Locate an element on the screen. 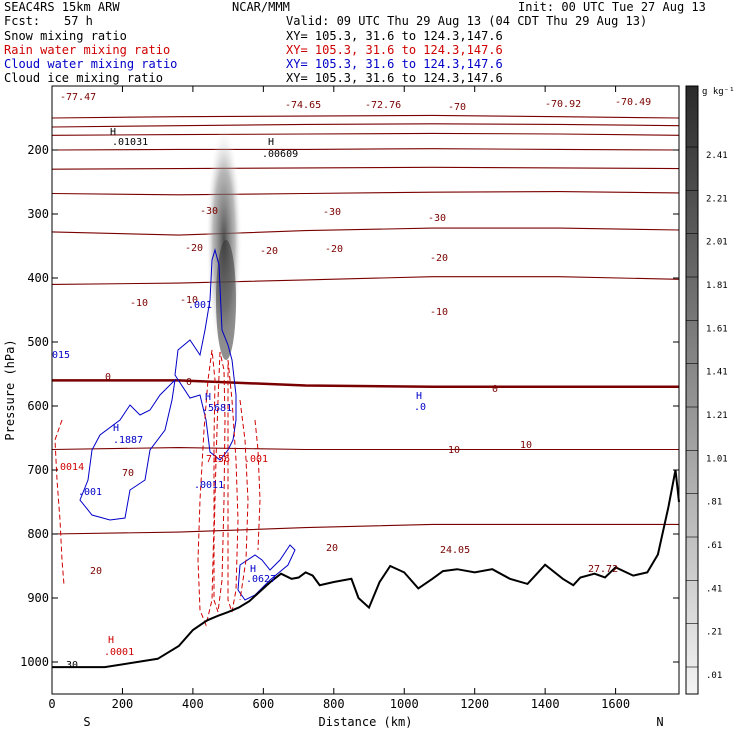 The height and width of the screenshot is (740, 740). colorbar-label: .21 is located at coordinates (714, 633).